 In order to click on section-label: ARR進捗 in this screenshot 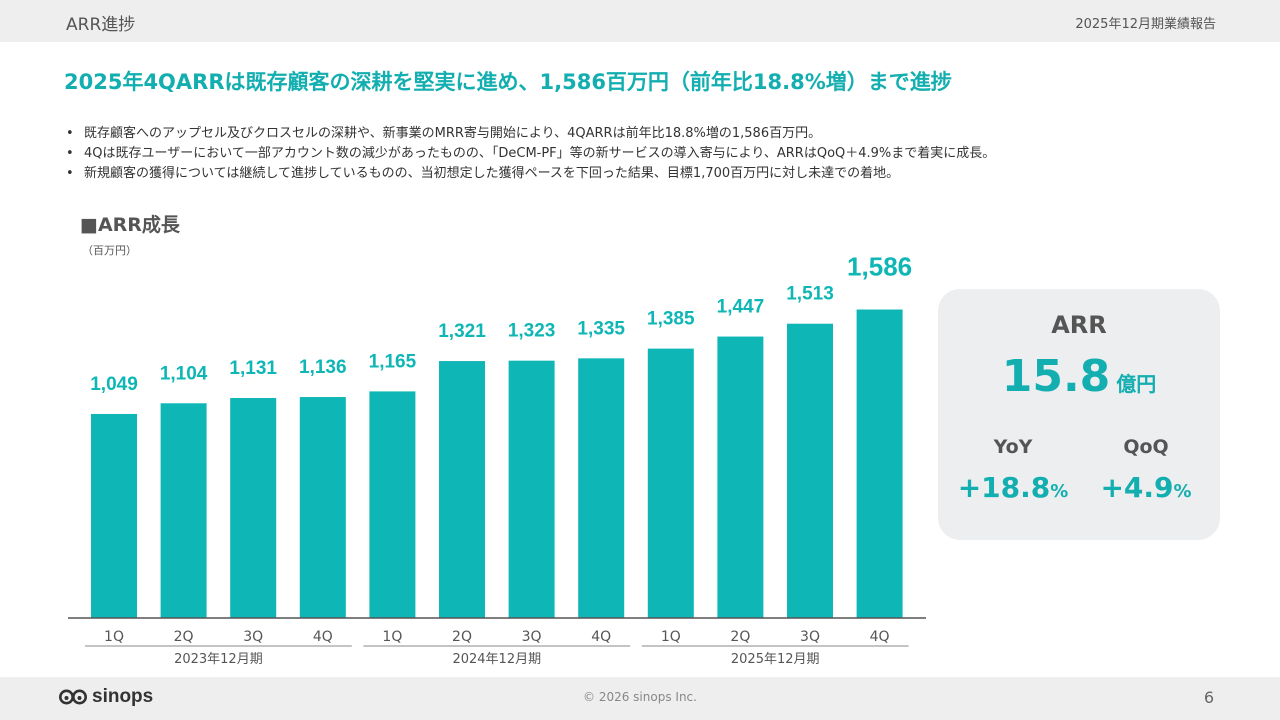, I will do `click(101, 25)`.